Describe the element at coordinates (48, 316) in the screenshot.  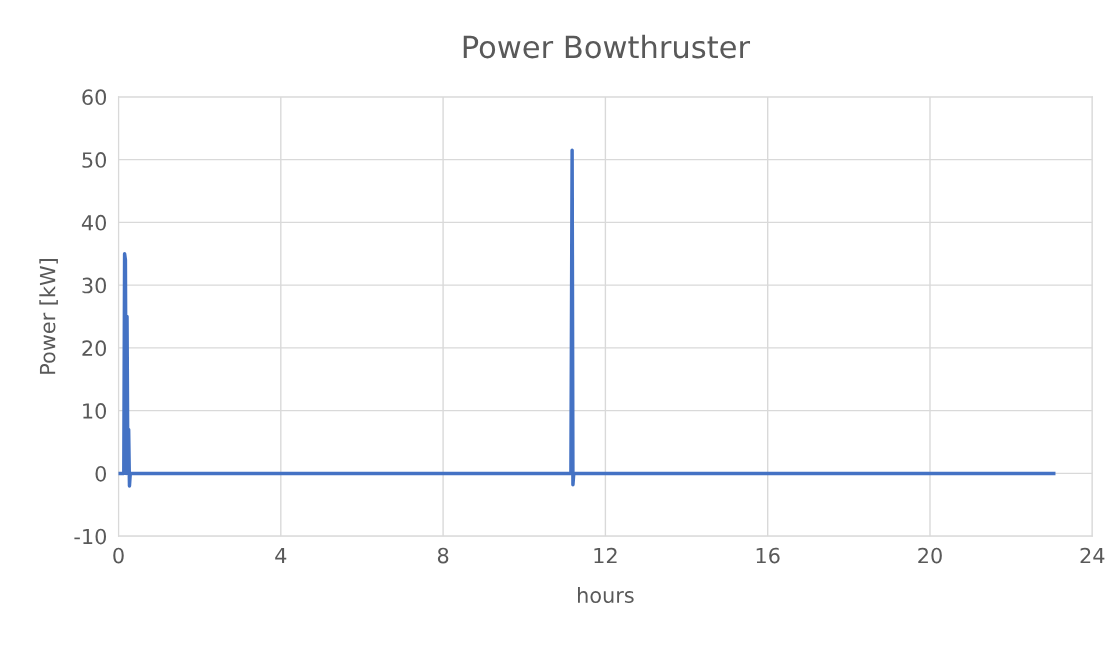
I see `y-axis-title: Power [kW]` at that location.